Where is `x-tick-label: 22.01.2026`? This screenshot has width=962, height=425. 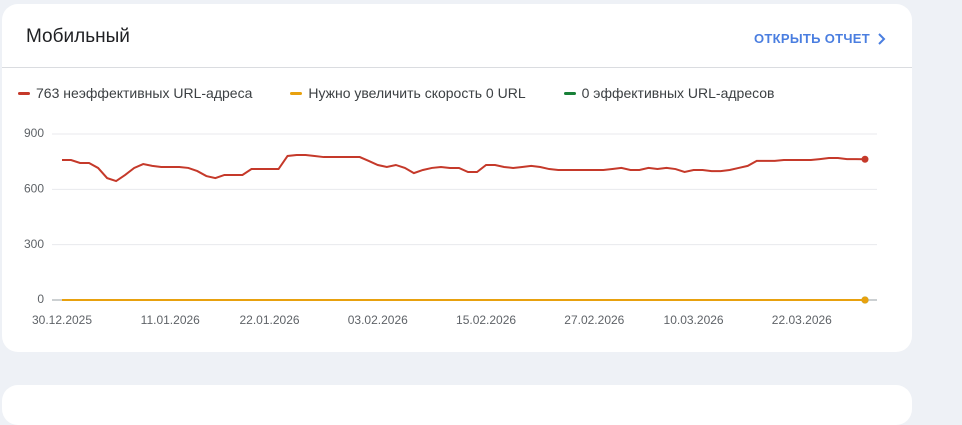
x-tick-label: 22.01.2026 is located at coordinates (269, 320).